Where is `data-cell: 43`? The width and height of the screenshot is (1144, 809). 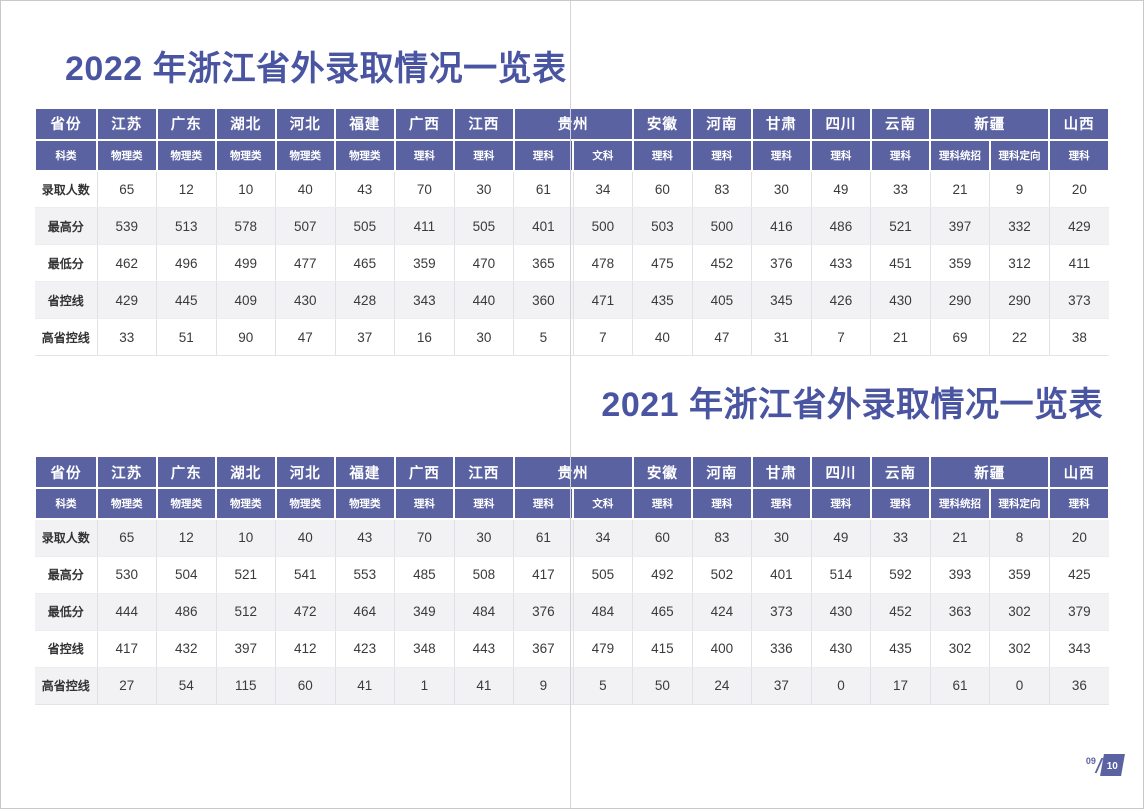 data-cell: 43 is located at coordinates (365, 538).